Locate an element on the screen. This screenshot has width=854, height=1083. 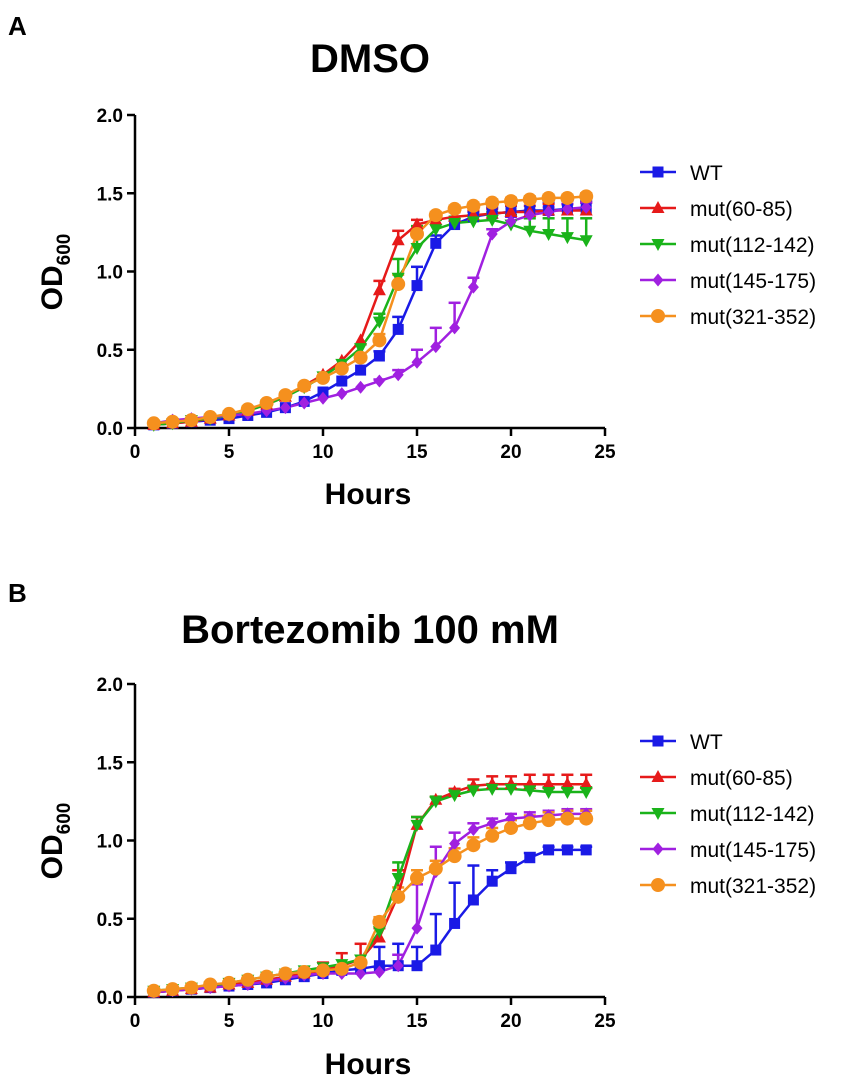
series-markers-a is located at coordinates (370, 310).